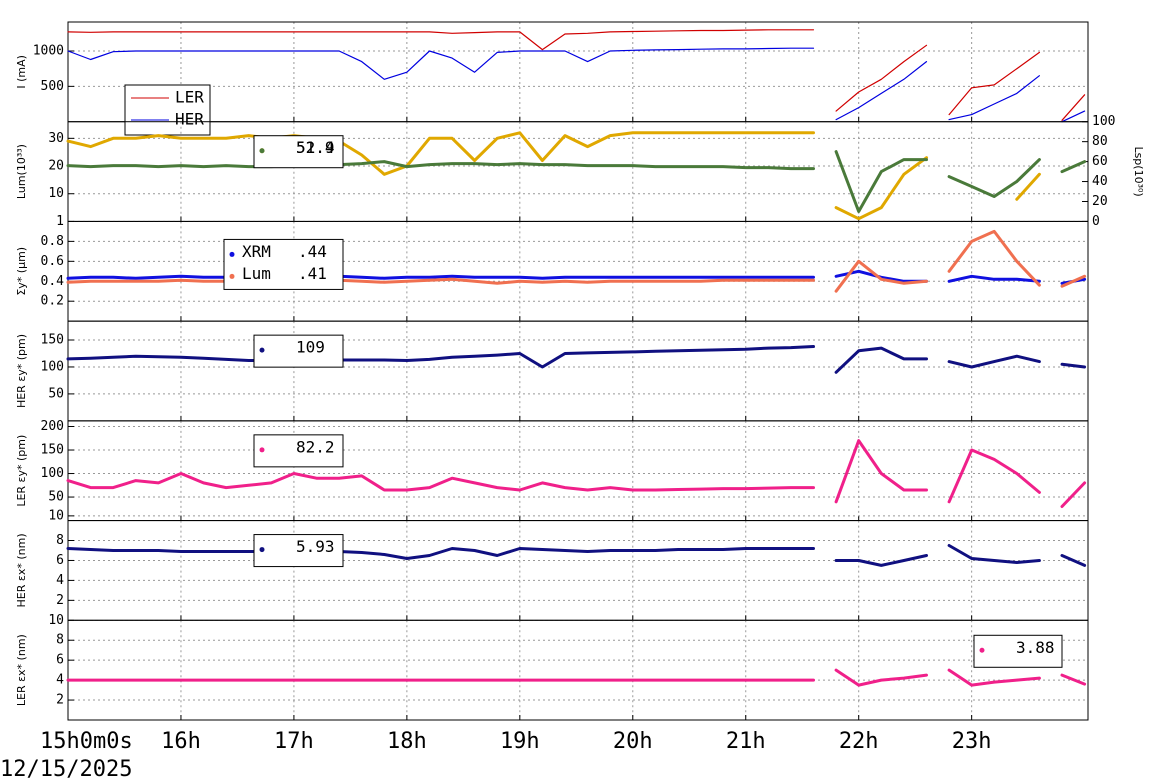 The image size is (1160, 782). I want to click on x-tick-label: 21h, so click(746, 741).